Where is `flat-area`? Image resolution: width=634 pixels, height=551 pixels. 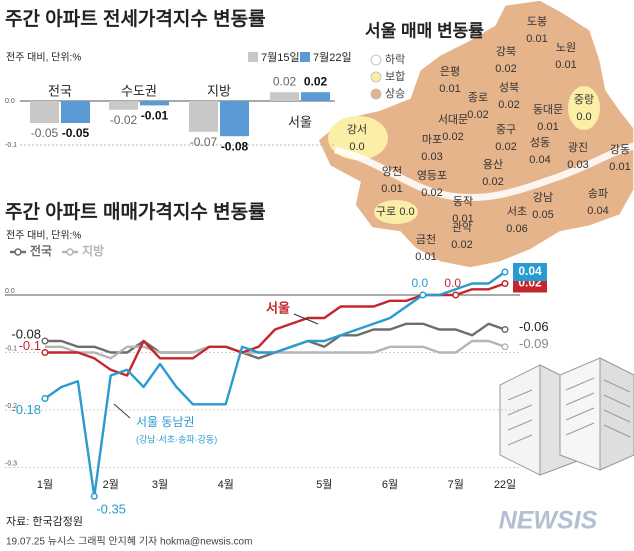
flat-area is located at coordinates (584, 108).